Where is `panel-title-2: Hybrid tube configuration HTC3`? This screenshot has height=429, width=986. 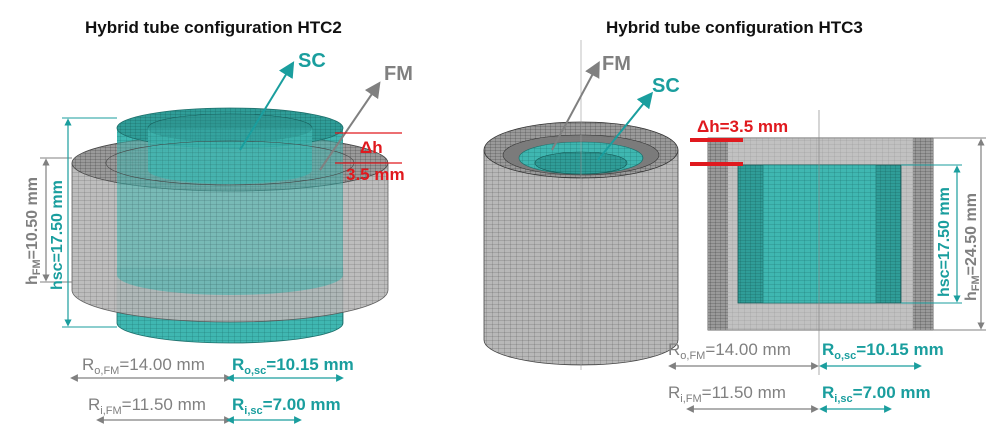 panel-title-2: Hybrid tube configuration HTC3 is located at coordinates (734, 27).